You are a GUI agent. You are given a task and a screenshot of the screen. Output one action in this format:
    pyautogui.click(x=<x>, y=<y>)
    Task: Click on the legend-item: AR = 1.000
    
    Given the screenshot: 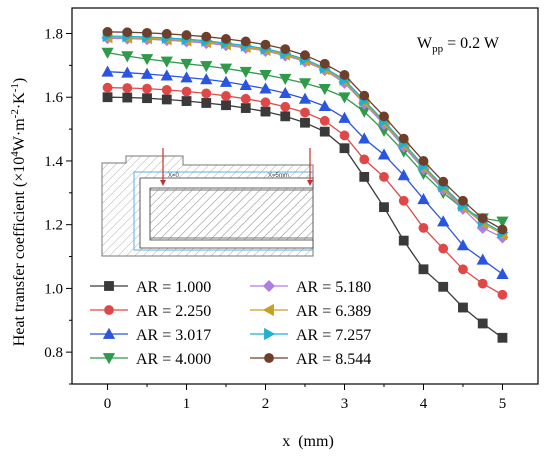 What is the action you would take?
    pyautogui.click(x=150, y=287)
    